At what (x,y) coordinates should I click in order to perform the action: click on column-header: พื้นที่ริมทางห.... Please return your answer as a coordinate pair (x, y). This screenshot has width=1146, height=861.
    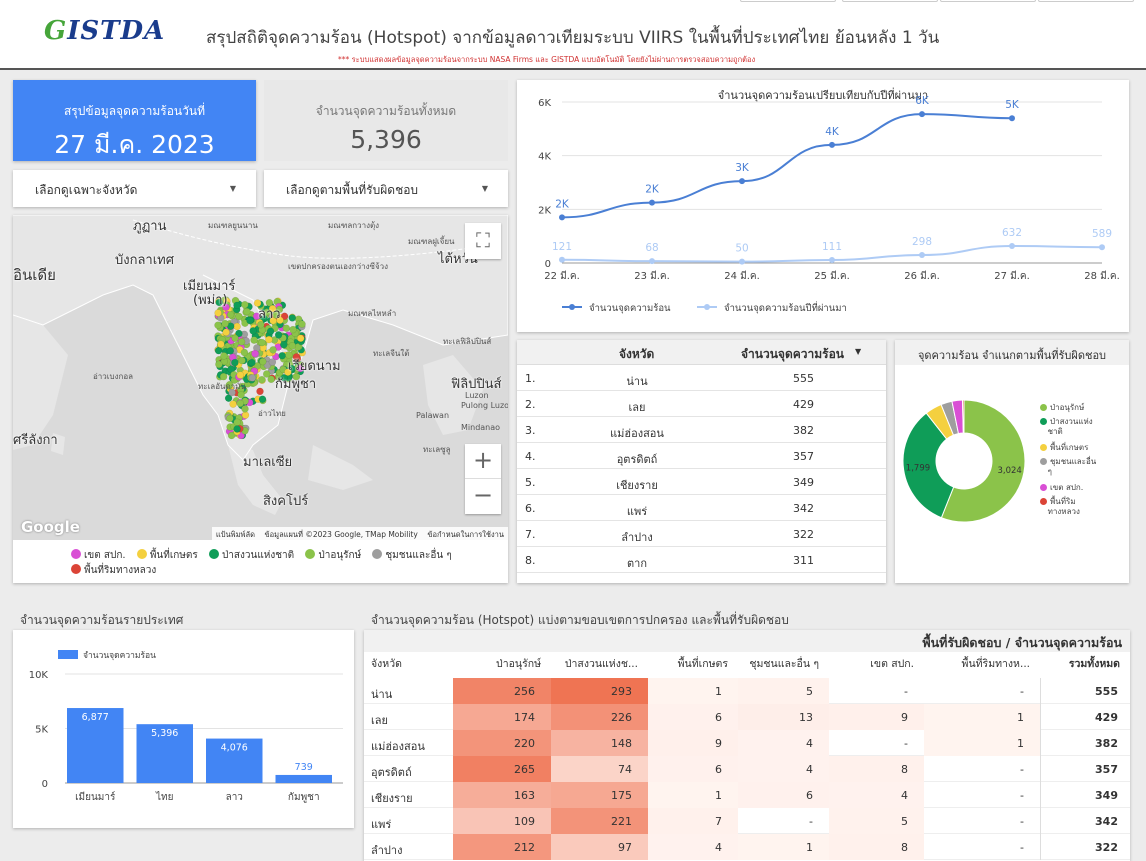
    Looking at the image, I should click on (995, 664).